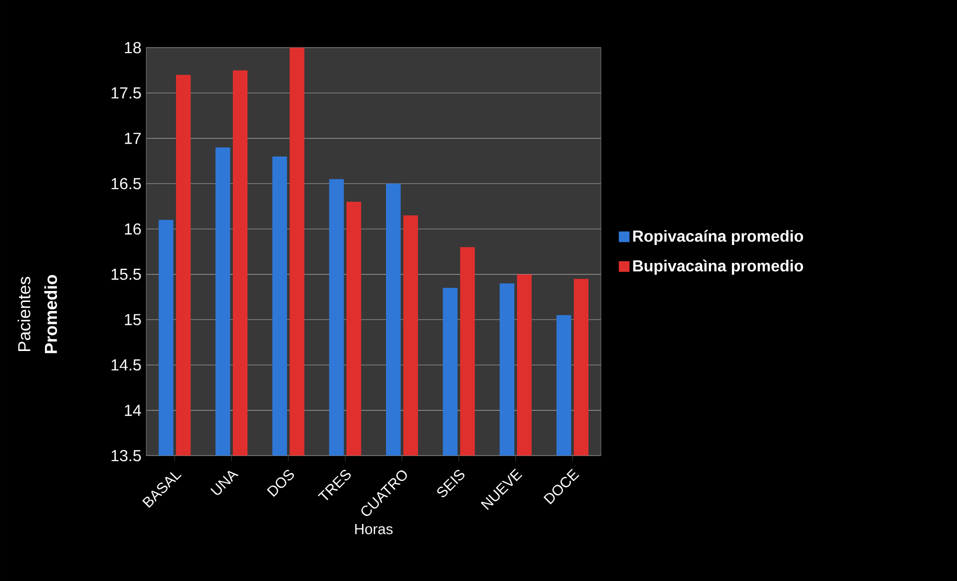 Image resolution: width=957 pixels, height=581 pixels. I want to click on y-tick-label: 14.5, so click(126, 365).